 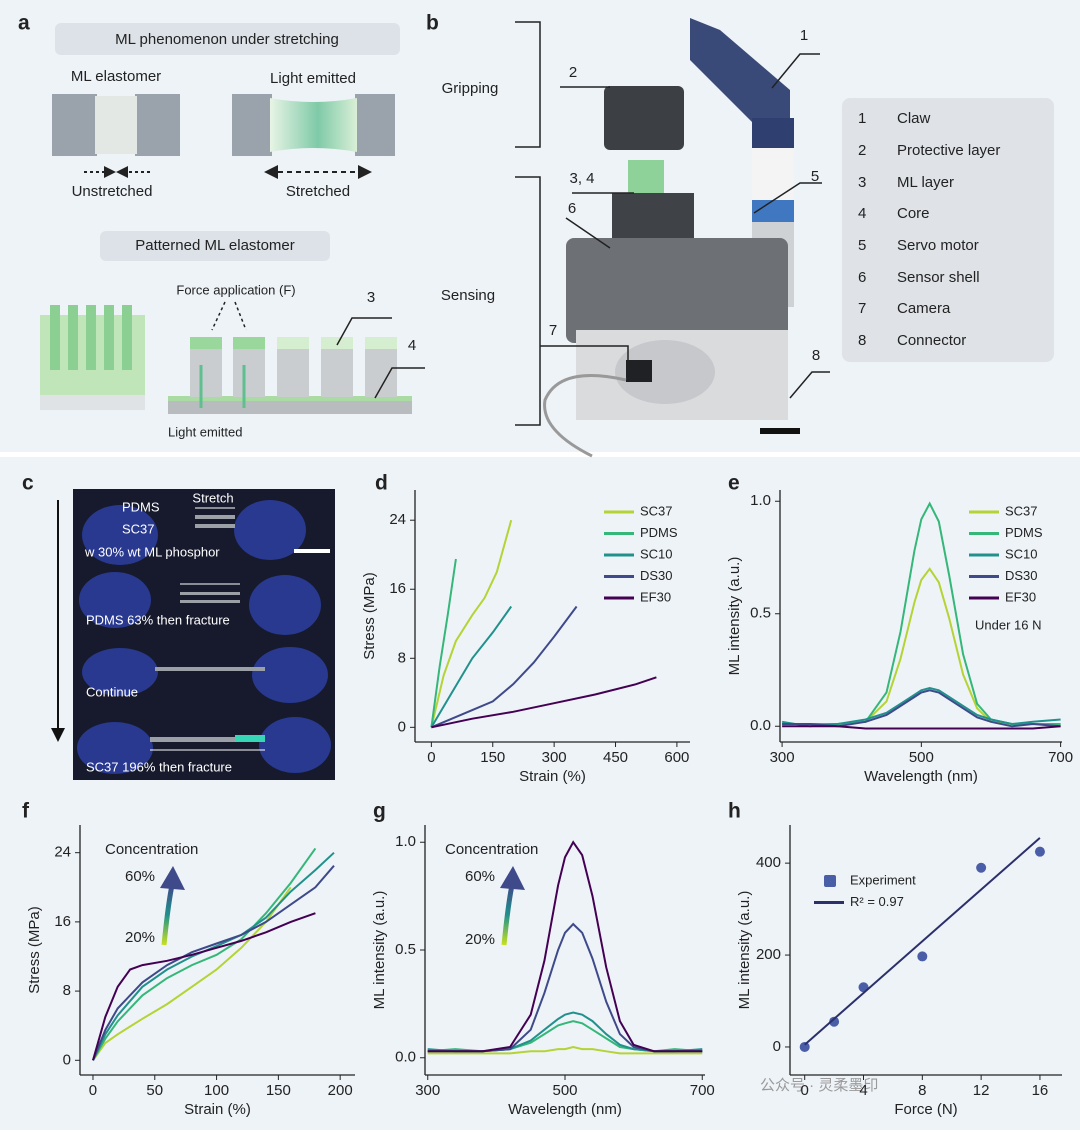 I want to click on x-axis-label: Strain (%), so click(x=217, y=1109).